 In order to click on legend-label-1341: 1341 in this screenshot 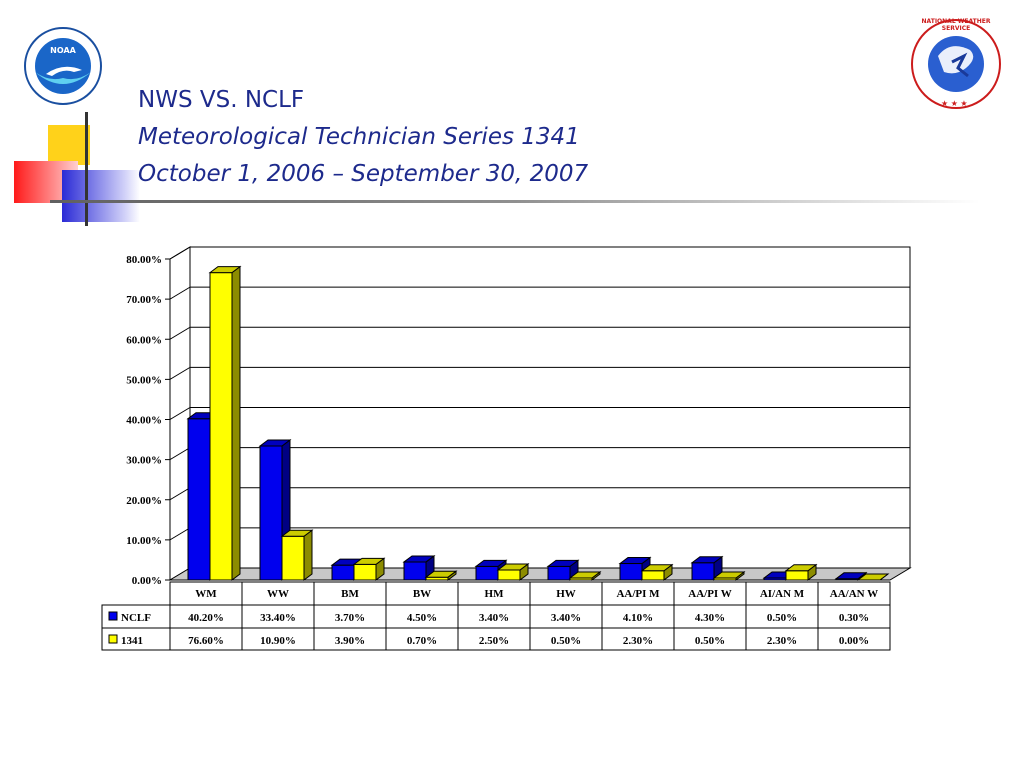, I will do `click(132, 641)`.